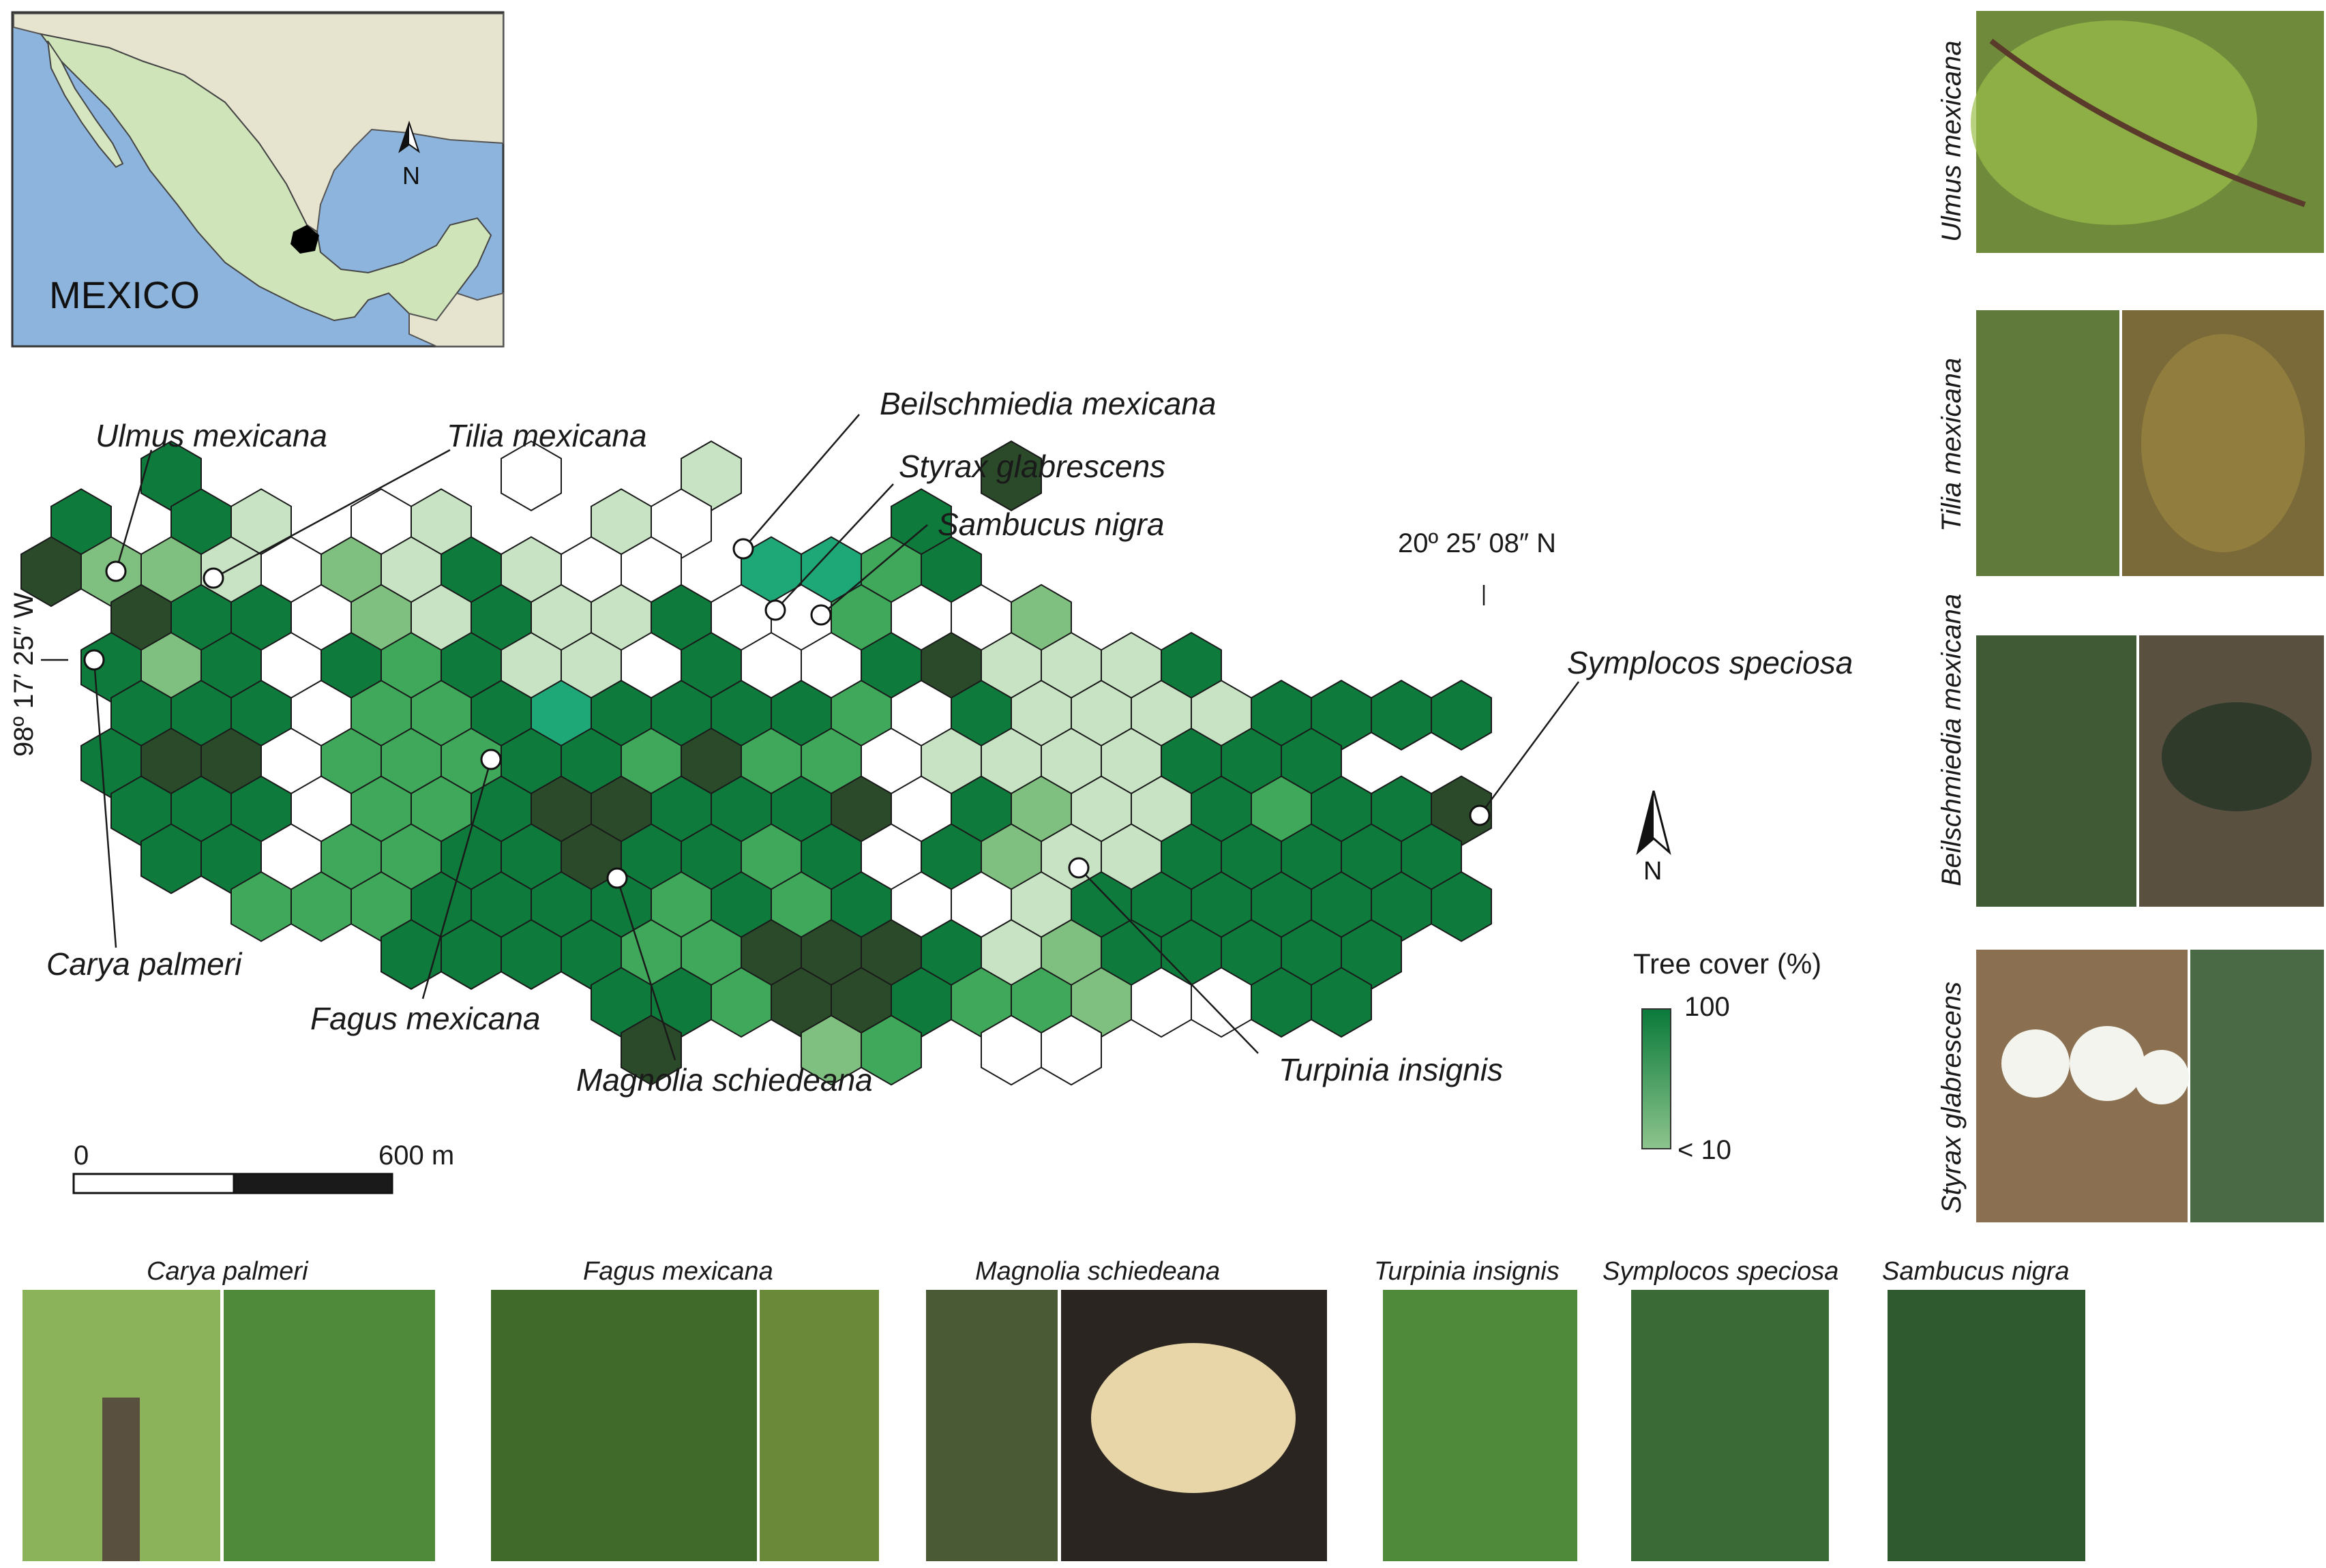 Image resolution: width=2326 pixels, height=1568 pixels. Describe the element at coordinates (547, 435) in the screenshot. I see `label-tilia: Tilia mexicana` at that location.